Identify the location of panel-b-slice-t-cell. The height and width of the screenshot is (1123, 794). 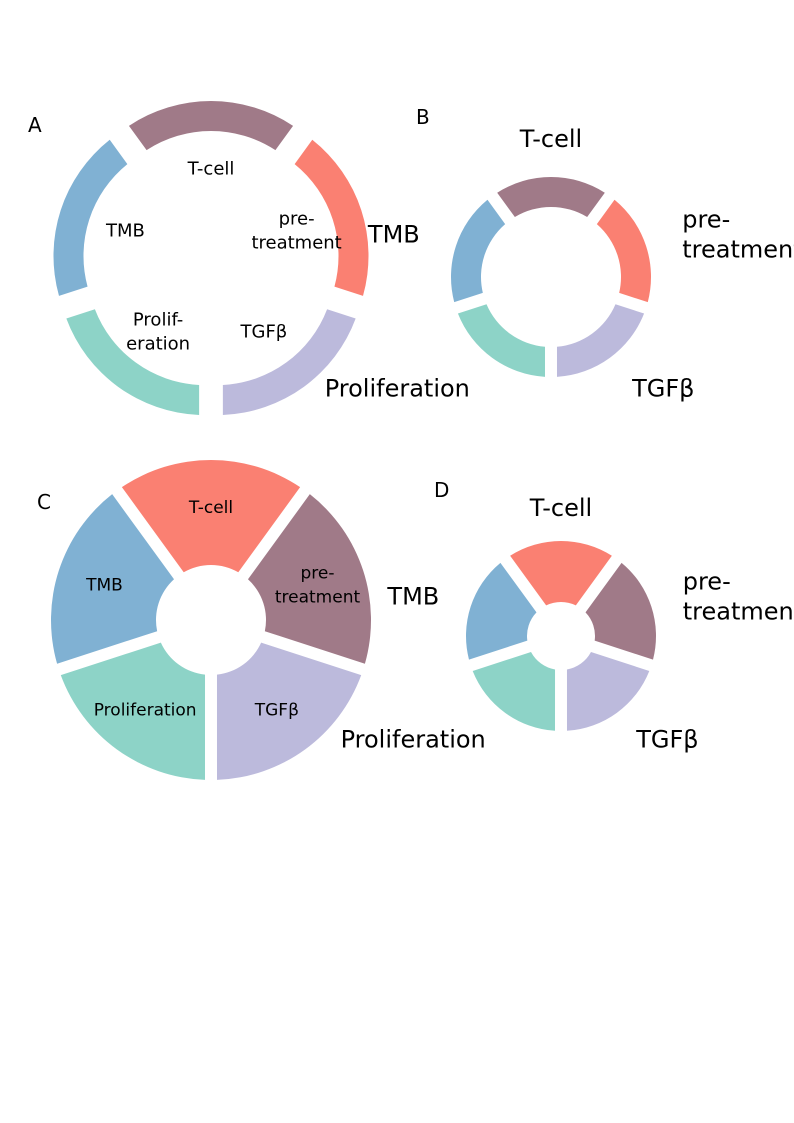
(551, 197).